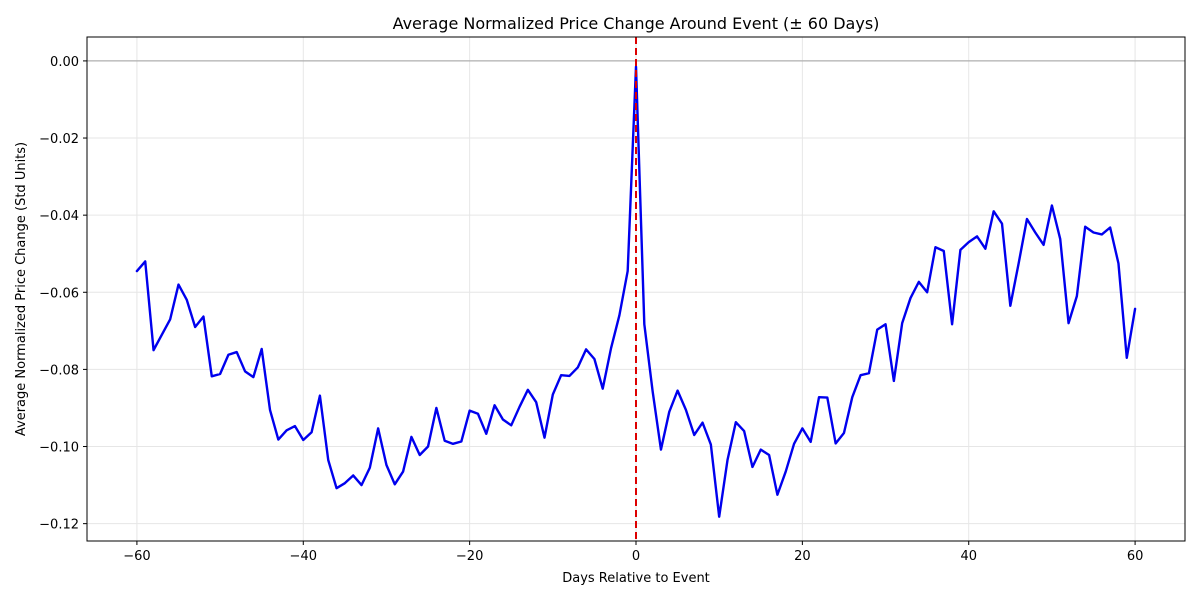  What do you see at coordinates (59, 370) in the screenshot?
I see `y-tick-label: −0.08` at bounding box center [59, 370].